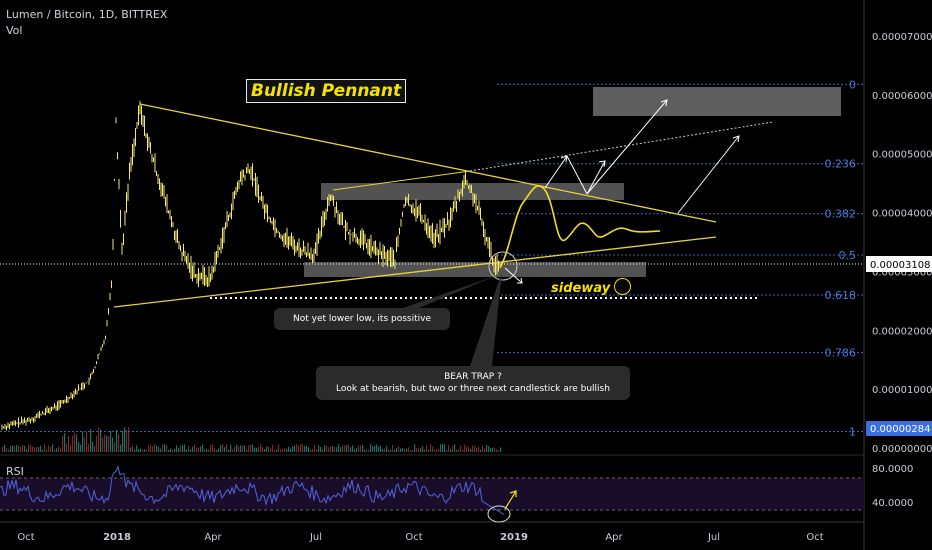  I want to click on price-tick: 0.00003000, so click(902, 272).